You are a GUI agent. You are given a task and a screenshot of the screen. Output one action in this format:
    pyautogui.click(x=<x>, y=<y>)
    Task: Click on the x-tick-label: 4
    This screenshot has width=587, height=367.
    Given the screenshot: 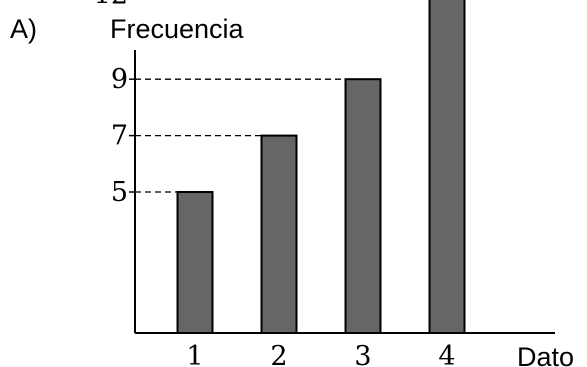 What is the action you would take?
    pyautogui.click(x=446, y=354)
    